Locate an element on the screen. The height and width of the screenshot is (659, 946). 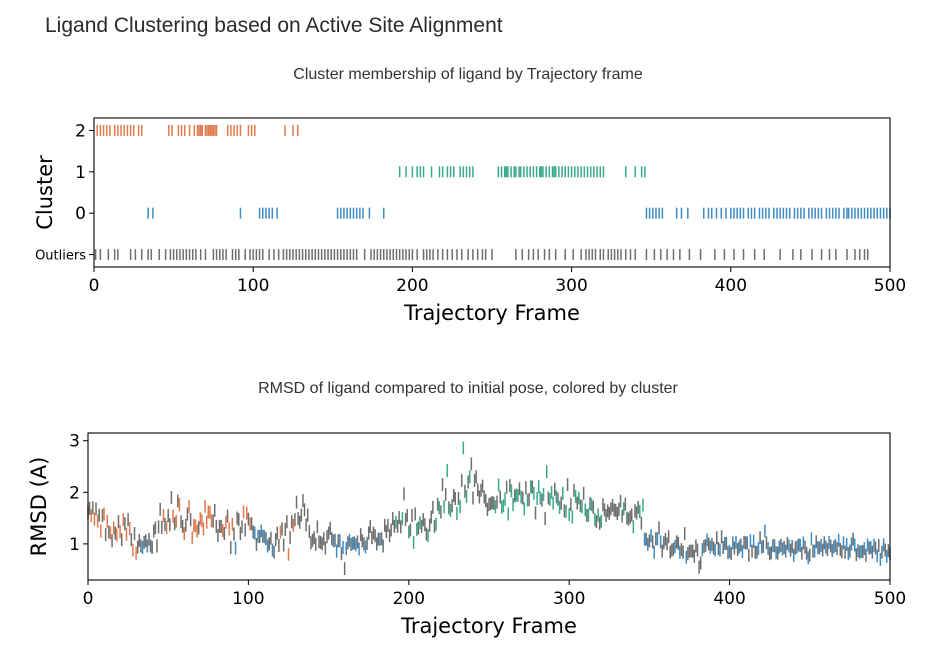
rmsd-chart-xtick-label: 200 is located at coordinates (409, 599).